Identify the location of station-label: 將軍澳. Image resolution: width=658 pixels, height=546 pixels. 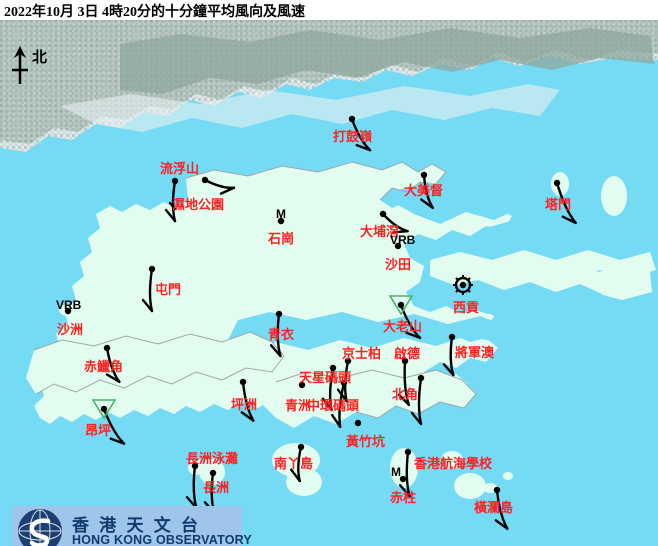
(475, 352).